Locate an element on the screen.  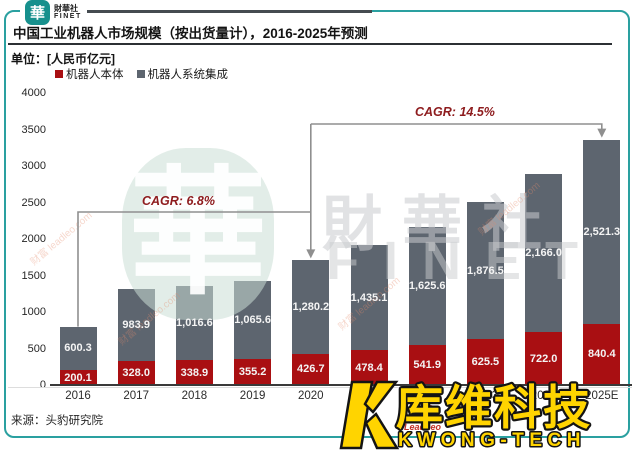
y-tick-2500: 2500 is located at coordinates (33, 202).